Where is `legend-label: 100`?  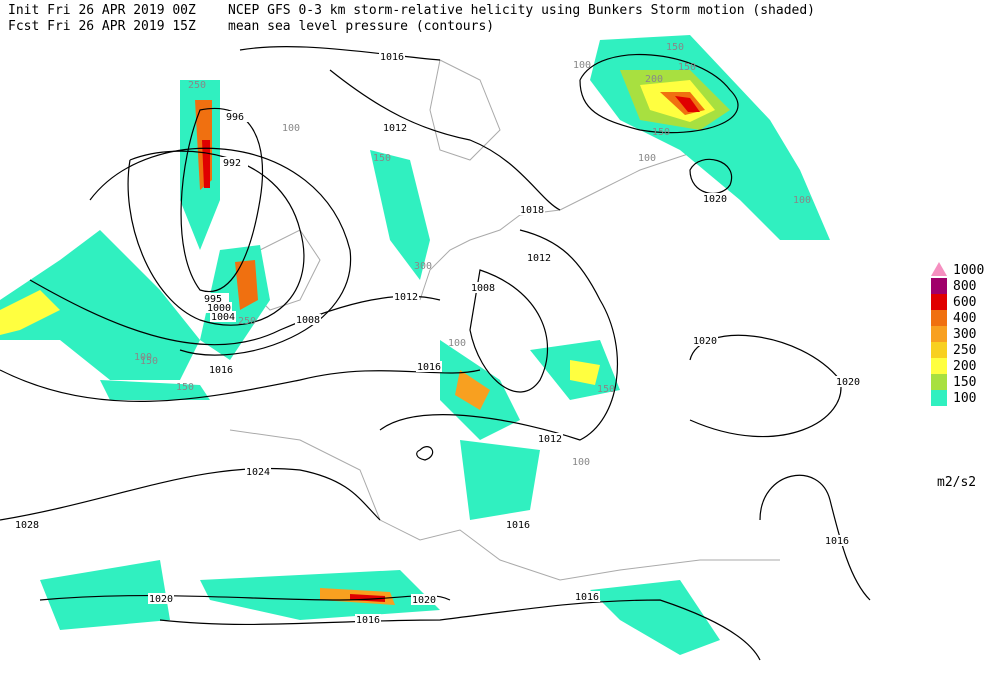
legend-label: 100 is located at coordinates (964, 398).